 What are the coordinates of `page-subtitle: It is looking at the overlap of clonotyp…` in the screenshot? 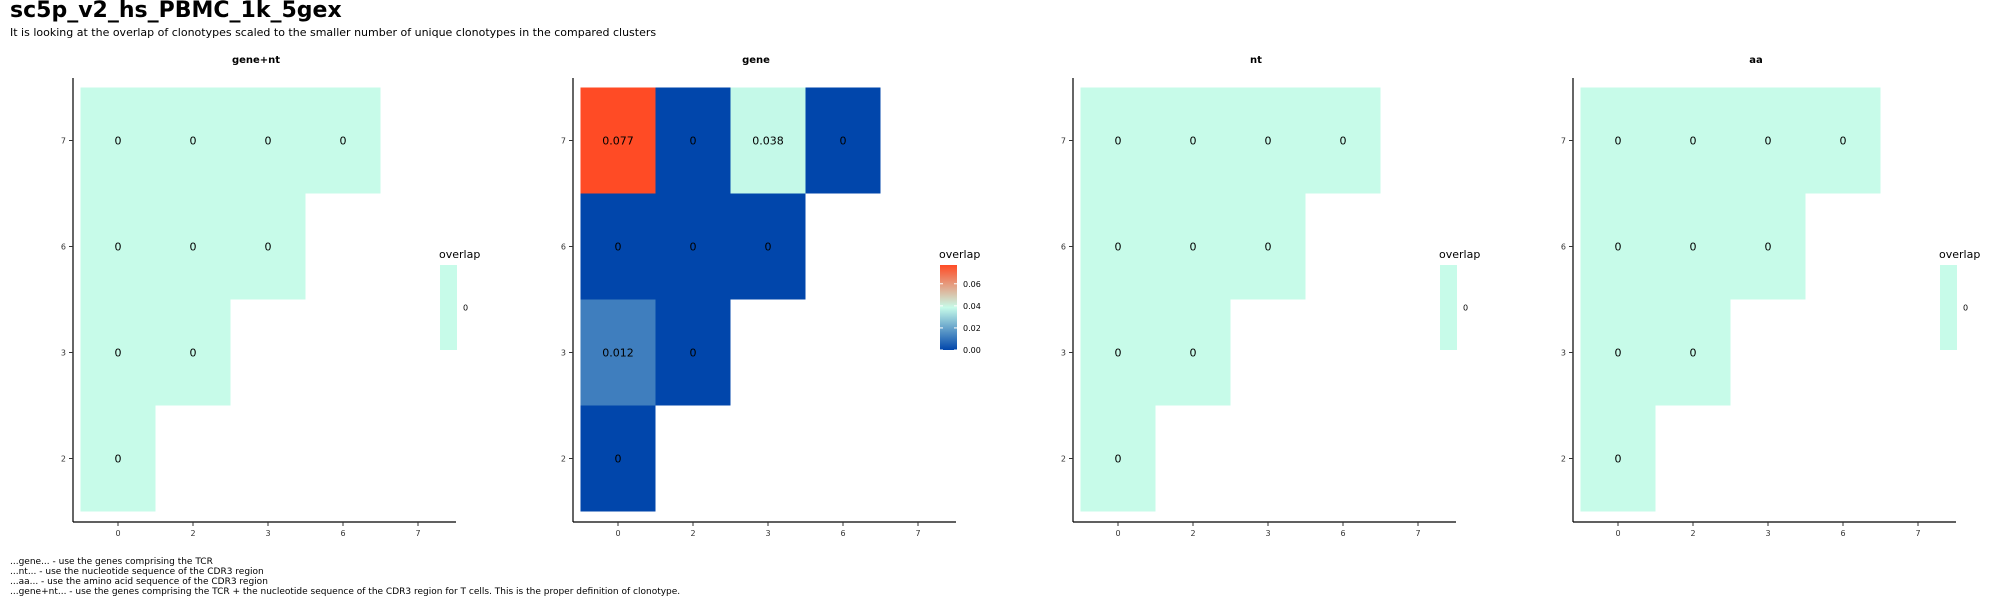 It's located at (333, 32).